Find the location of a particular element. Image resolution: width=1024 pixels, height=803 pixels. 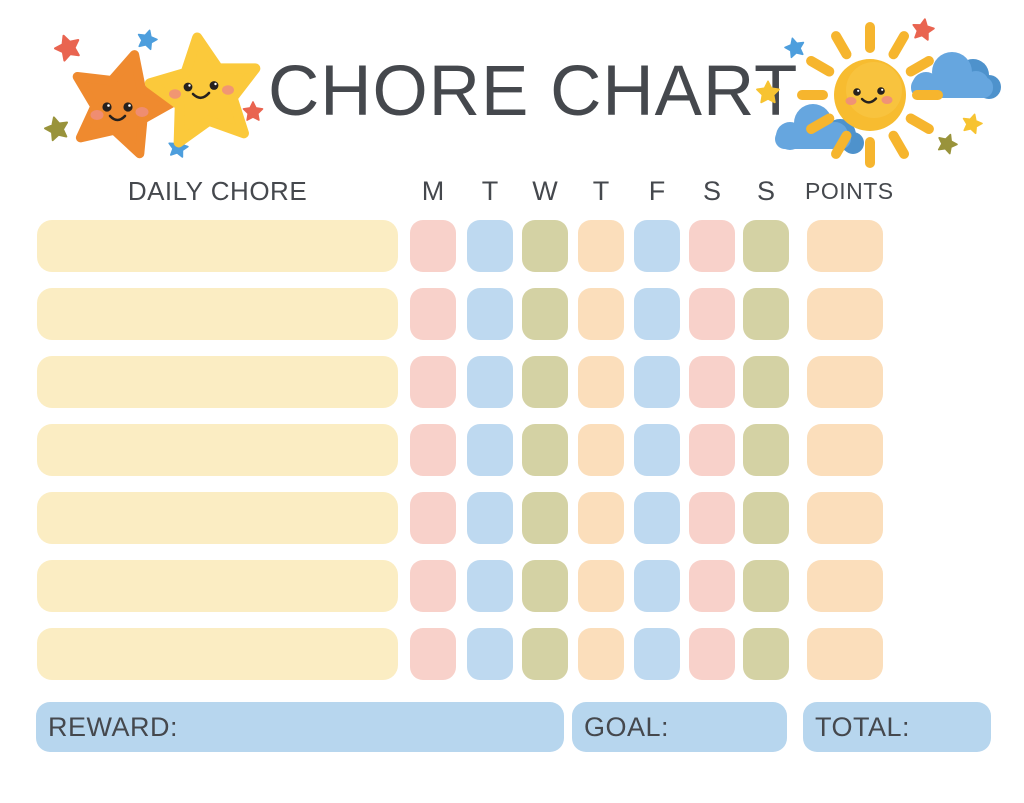

yellow-star-face is located at coordinates (201, 90).